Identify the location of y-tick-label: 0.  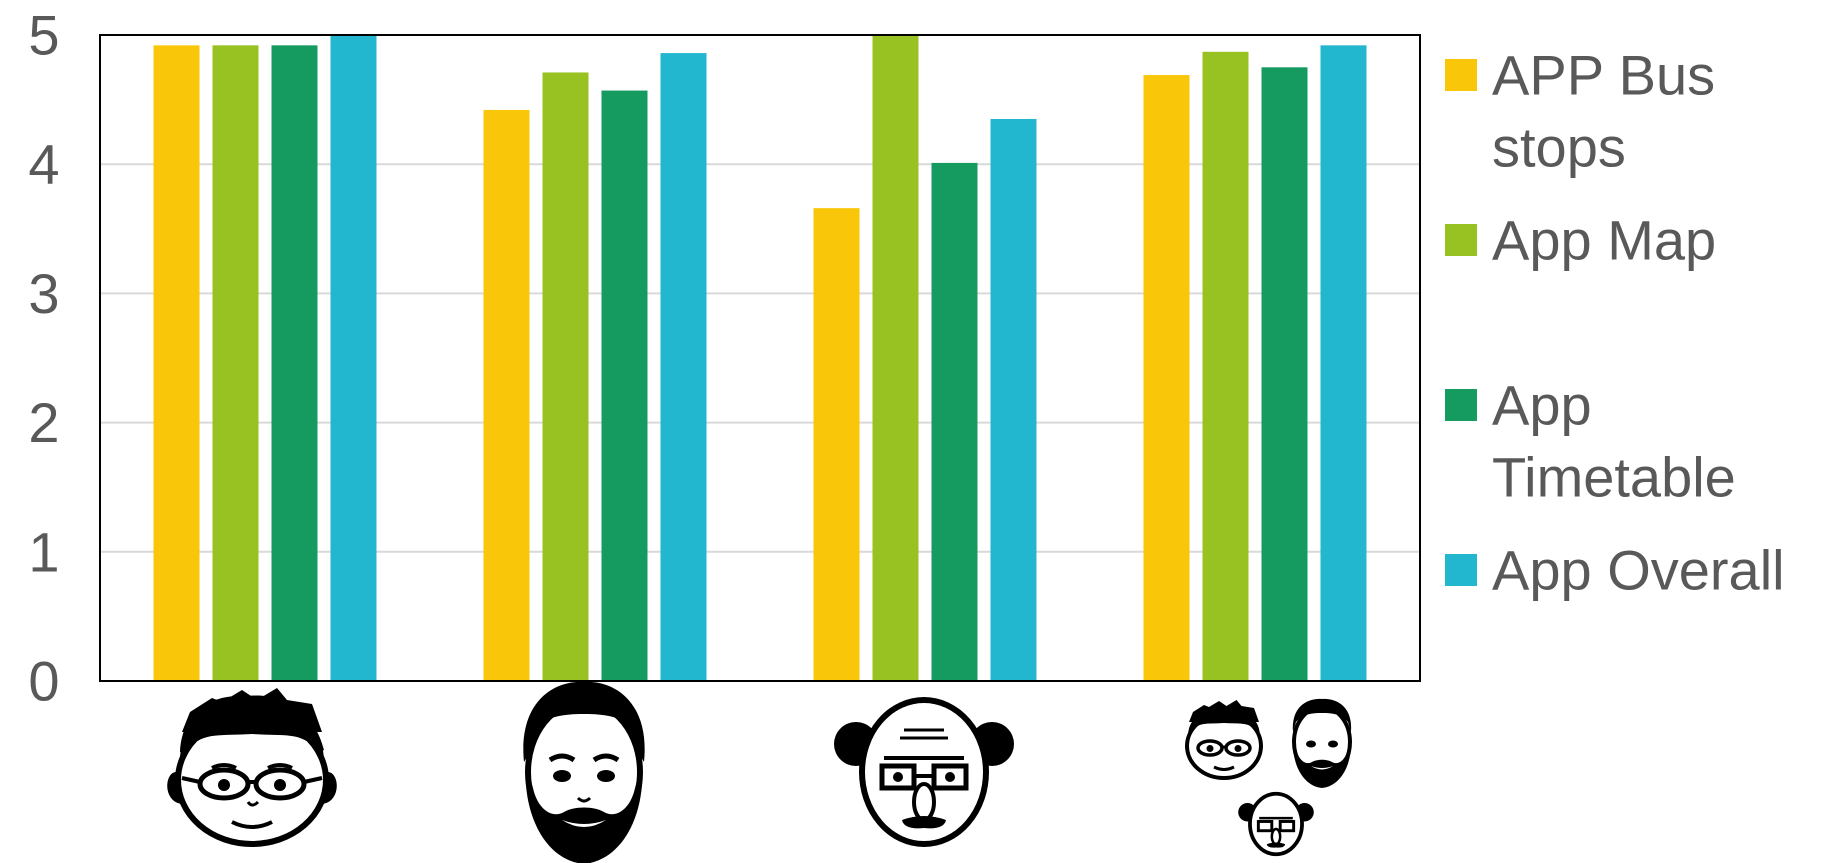
(43, 681).